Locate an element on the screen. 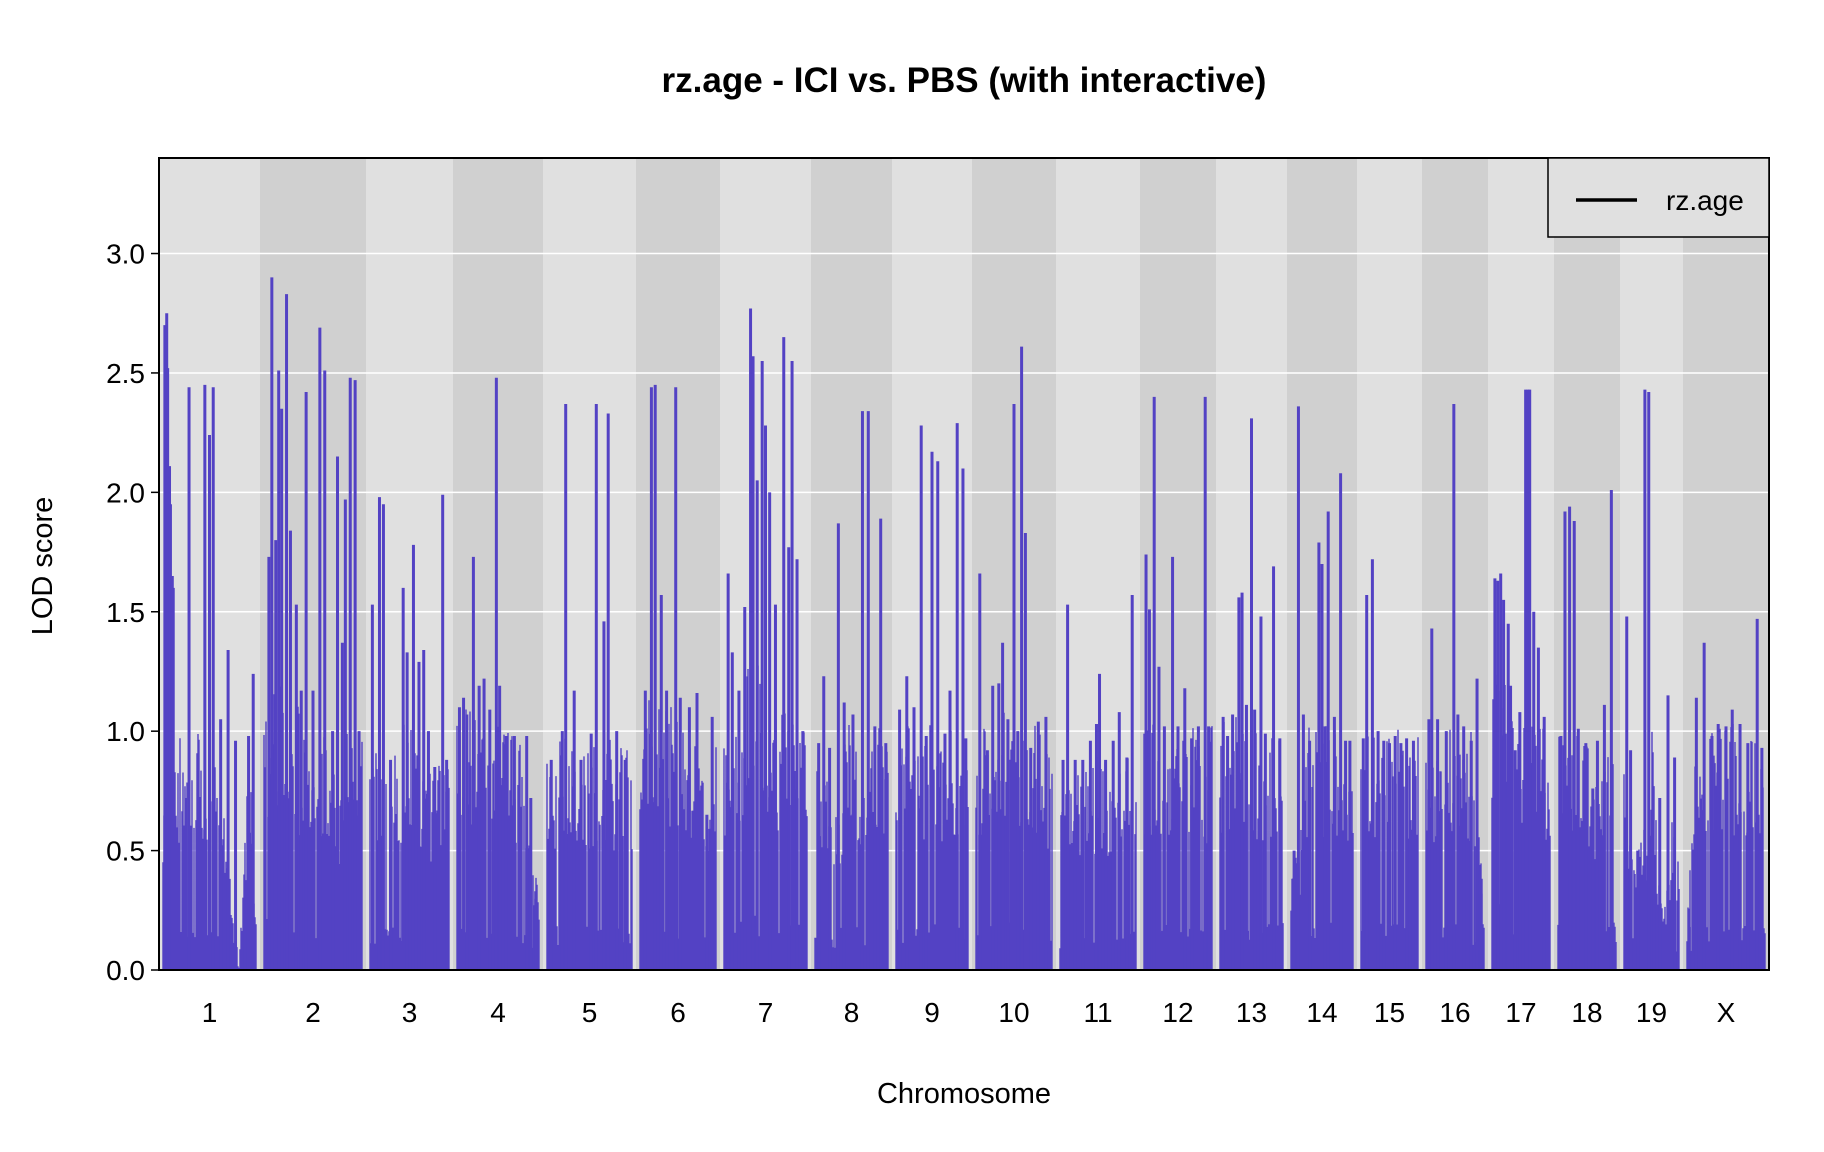 The width and height of the screenshot is (1824, 1152). x-tick-label: 10 is located at coordinates (1013, 1012).